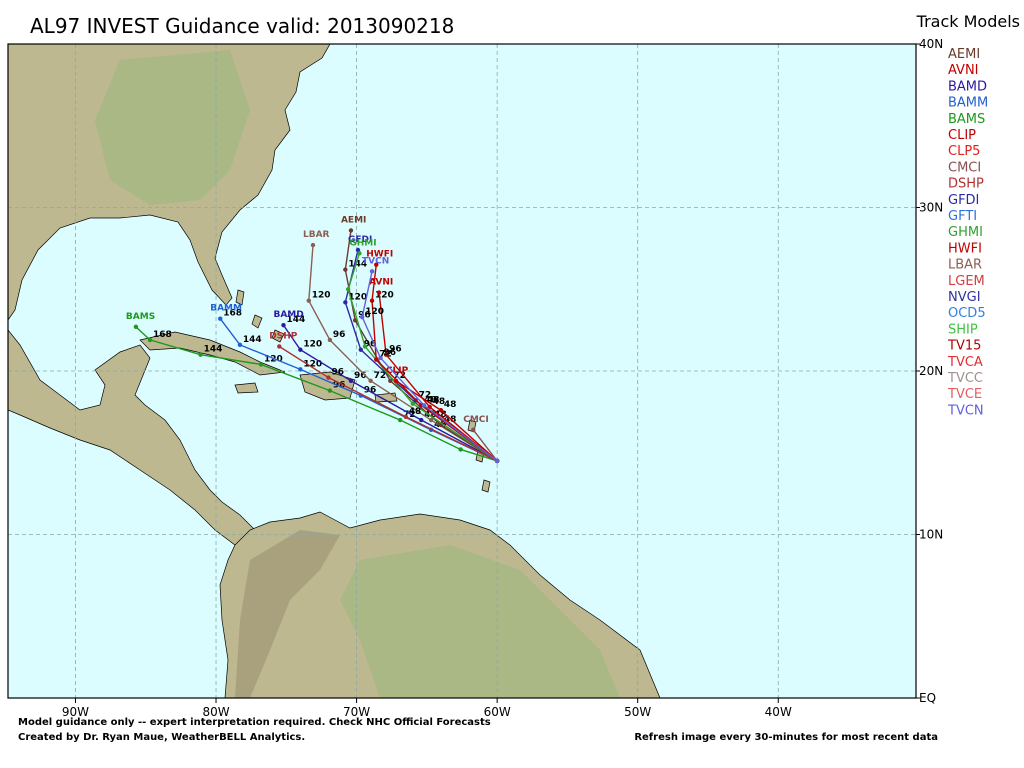  I want to click on track-name: AVNI, so click(381, 283).